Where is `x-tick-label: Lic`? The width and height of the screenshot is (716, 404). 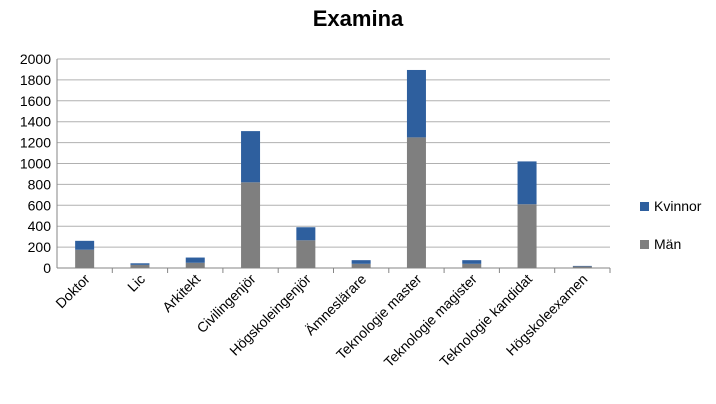 x-tick-label: Lic is located at coordinates (136, 283).